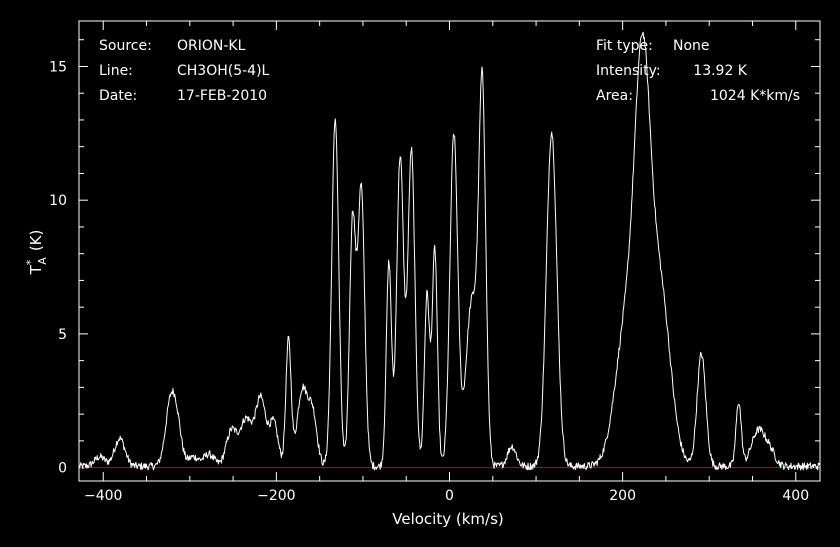  What do you see at coordinates (276, 496) in the screenshot?
I see `x-tick-label: −200` at bounding box center [276, 496].